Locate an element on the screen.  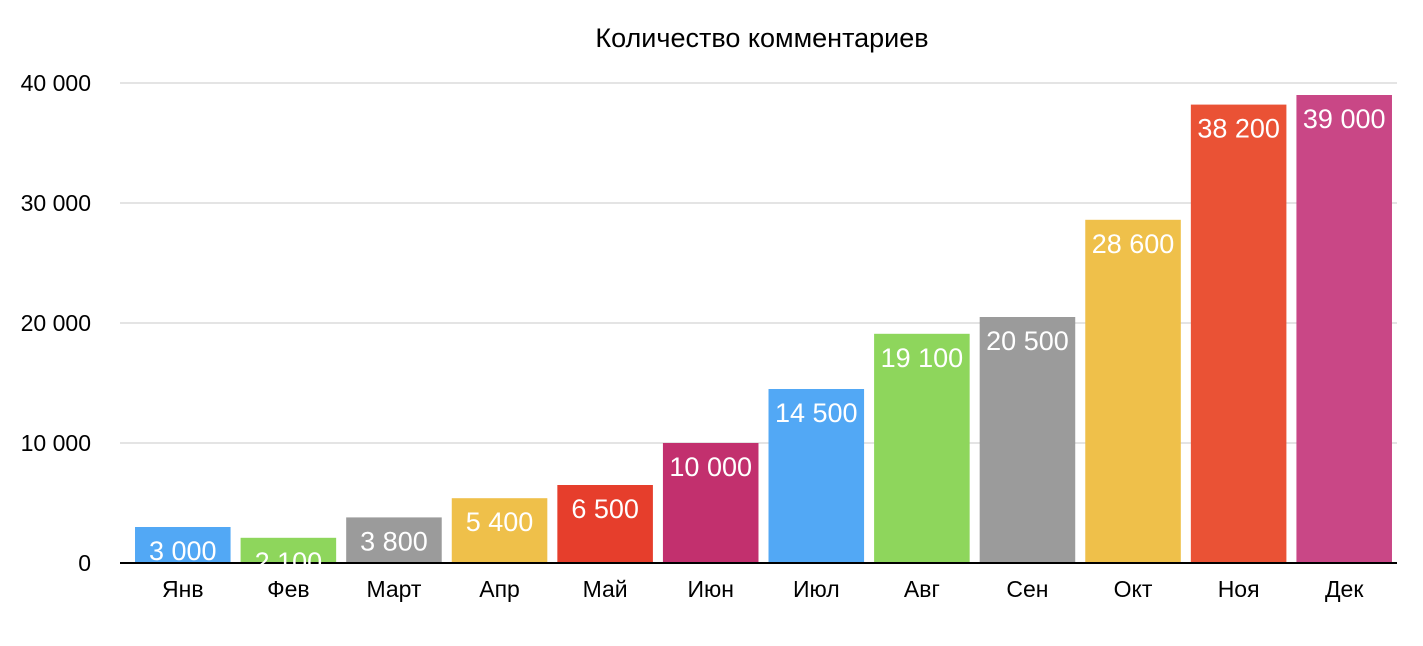
x-tick-label: Сен is located at coordinates (1027, 589).